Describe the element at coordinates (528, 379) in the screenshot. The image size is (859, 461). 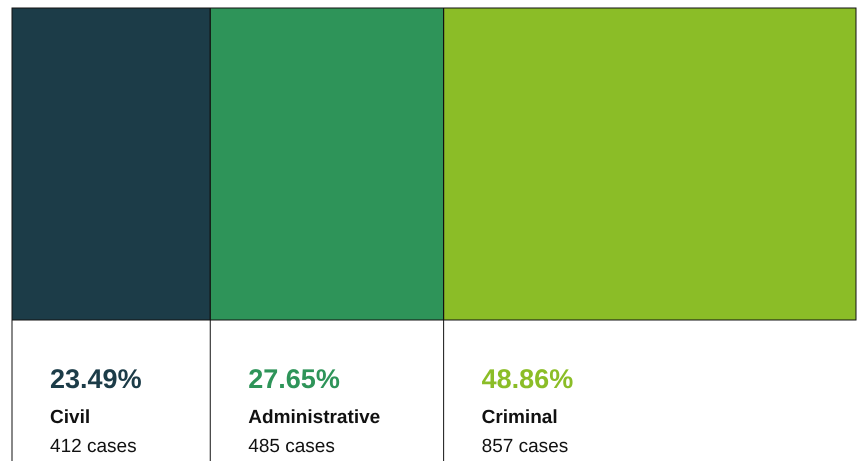
I see `data-label: 48.86%` at that location.